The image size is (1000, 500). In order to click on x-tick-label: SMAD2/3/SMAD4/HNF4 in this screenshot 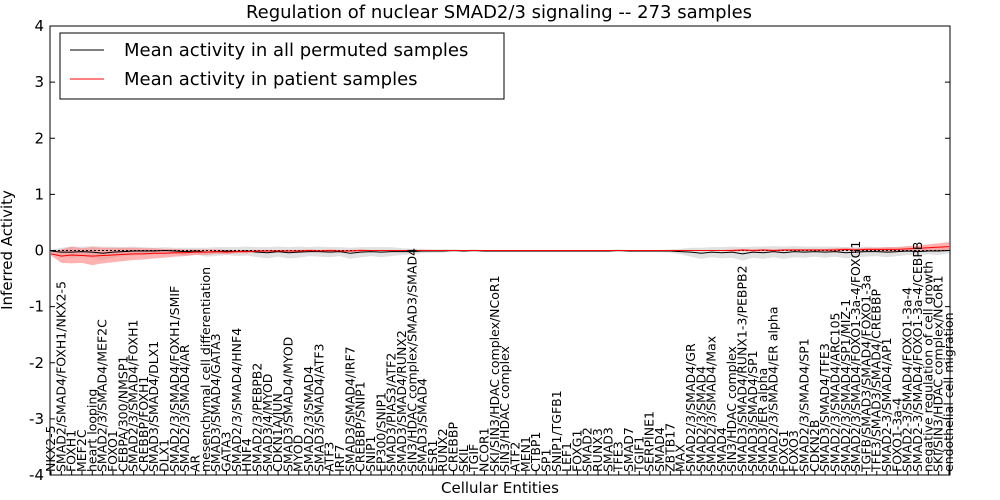, I will do `click(236, 400)`.